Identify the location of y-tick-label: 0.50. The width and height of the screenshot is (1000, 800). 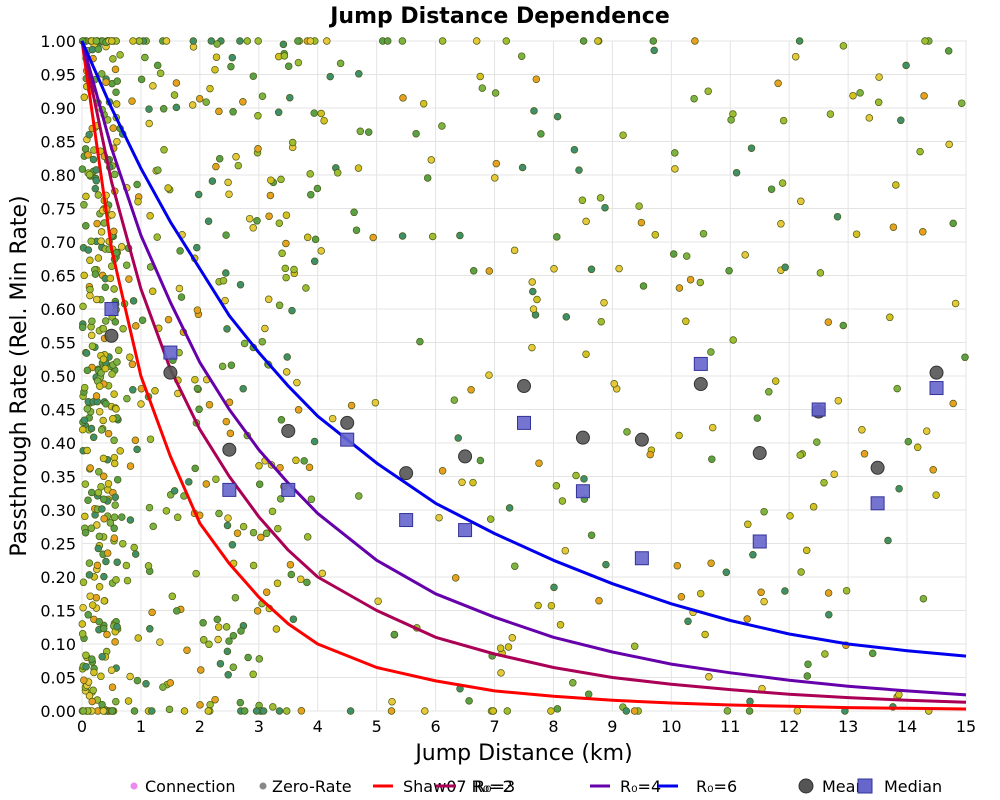
(58, 376).